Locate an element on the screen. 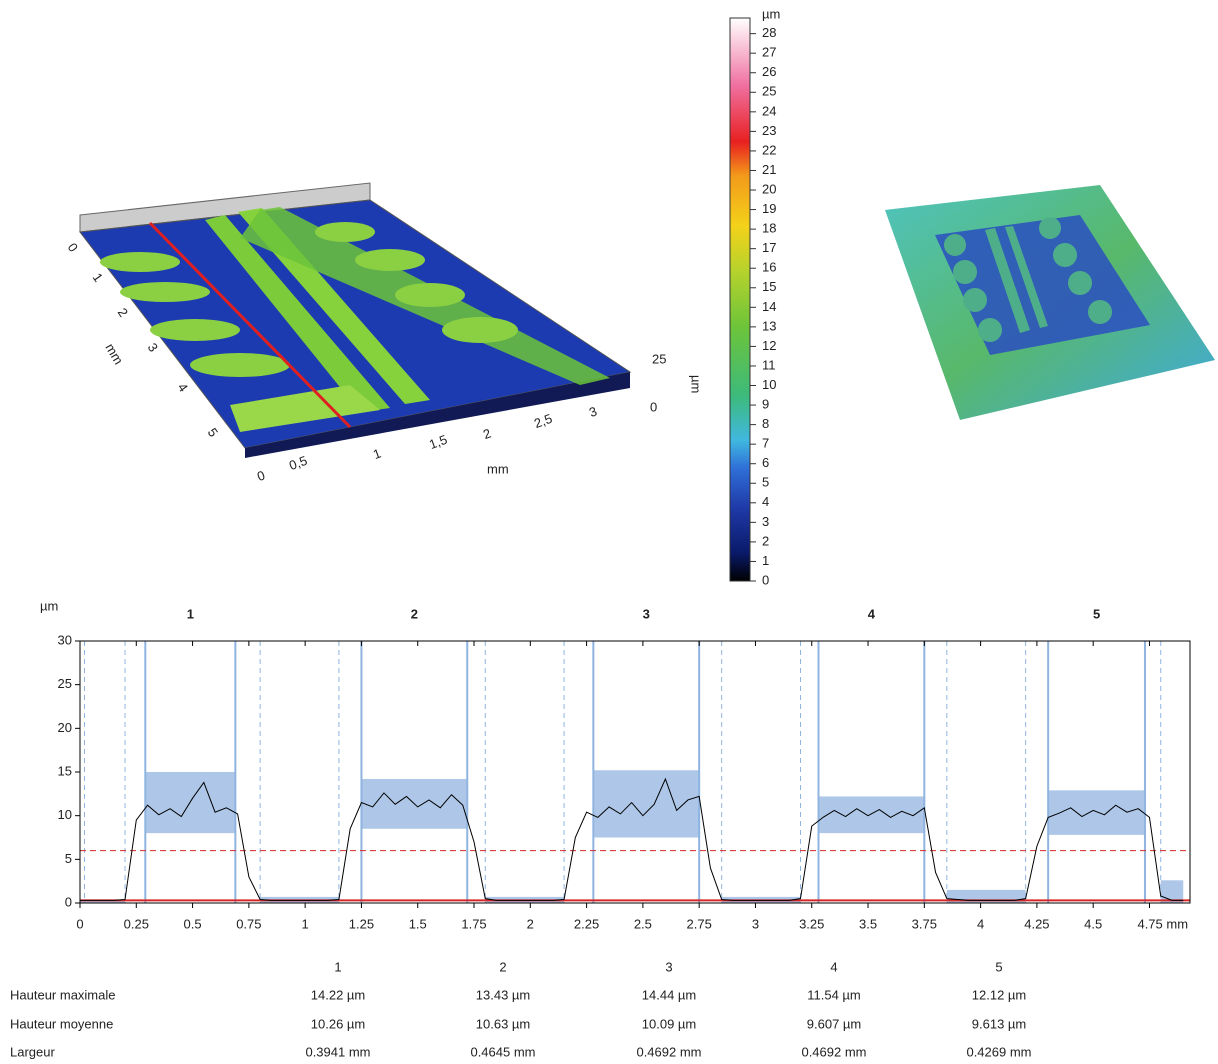  x-label: mm is located at coordinates (498, 468).